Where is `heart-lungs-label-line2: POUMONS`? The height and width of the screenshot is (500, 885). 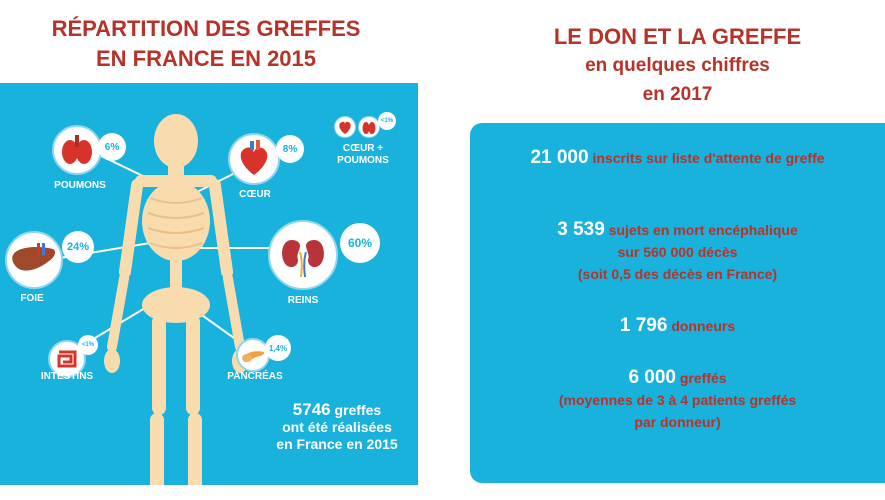 heart-lungs-label-line2: POUMONS is located at coordinates (363, 160).